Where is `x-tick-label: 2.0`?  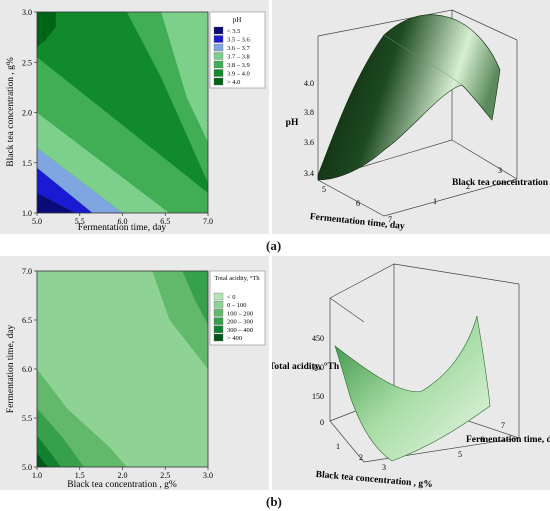
x-tick-label: 2.0 is located at coordinates (123, 475).